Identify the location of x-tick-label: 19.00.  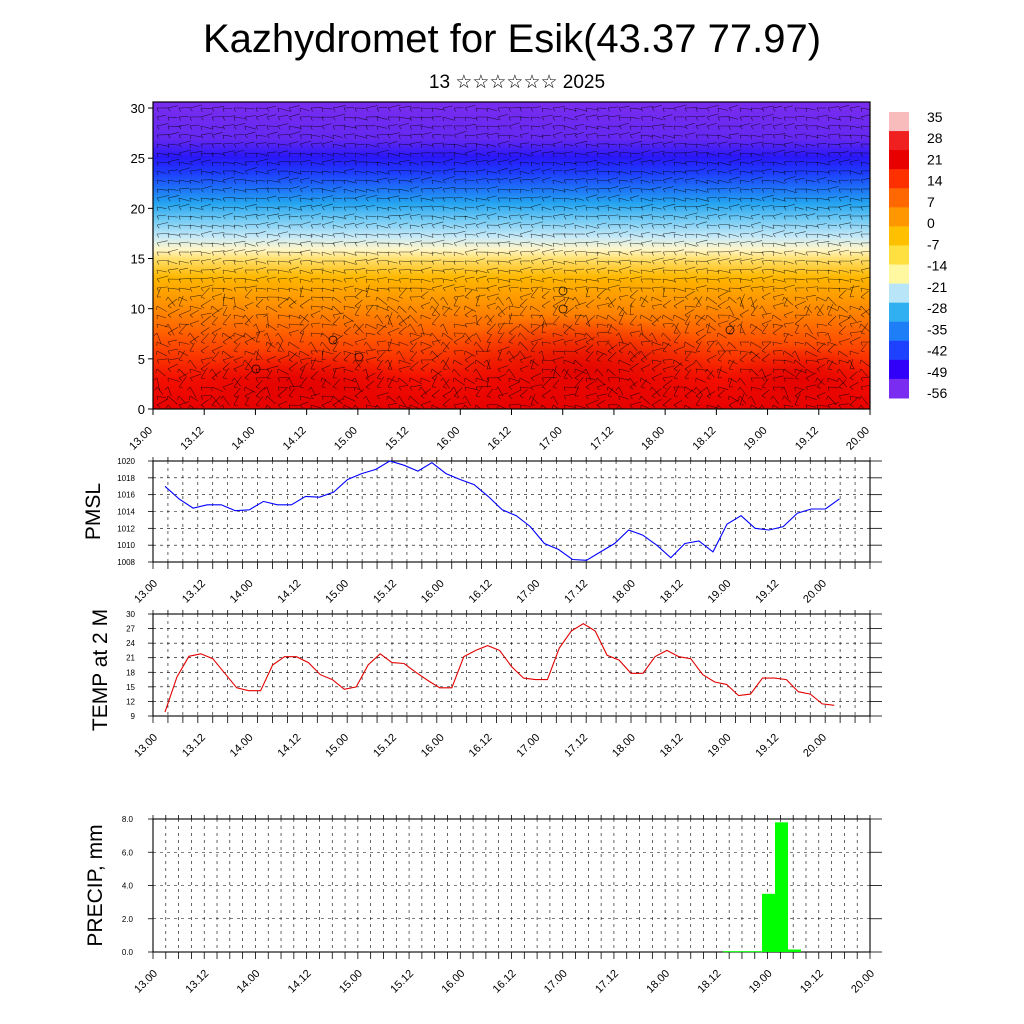
(720, 746).